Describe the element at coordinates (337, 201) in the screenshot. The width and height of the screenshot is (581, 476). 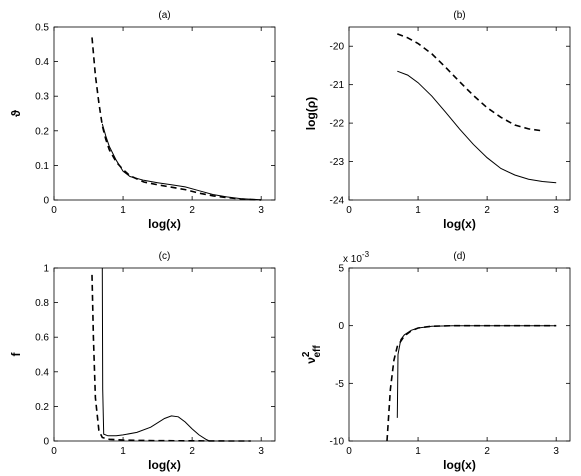
I see `y-tick-label: -24` at that location.